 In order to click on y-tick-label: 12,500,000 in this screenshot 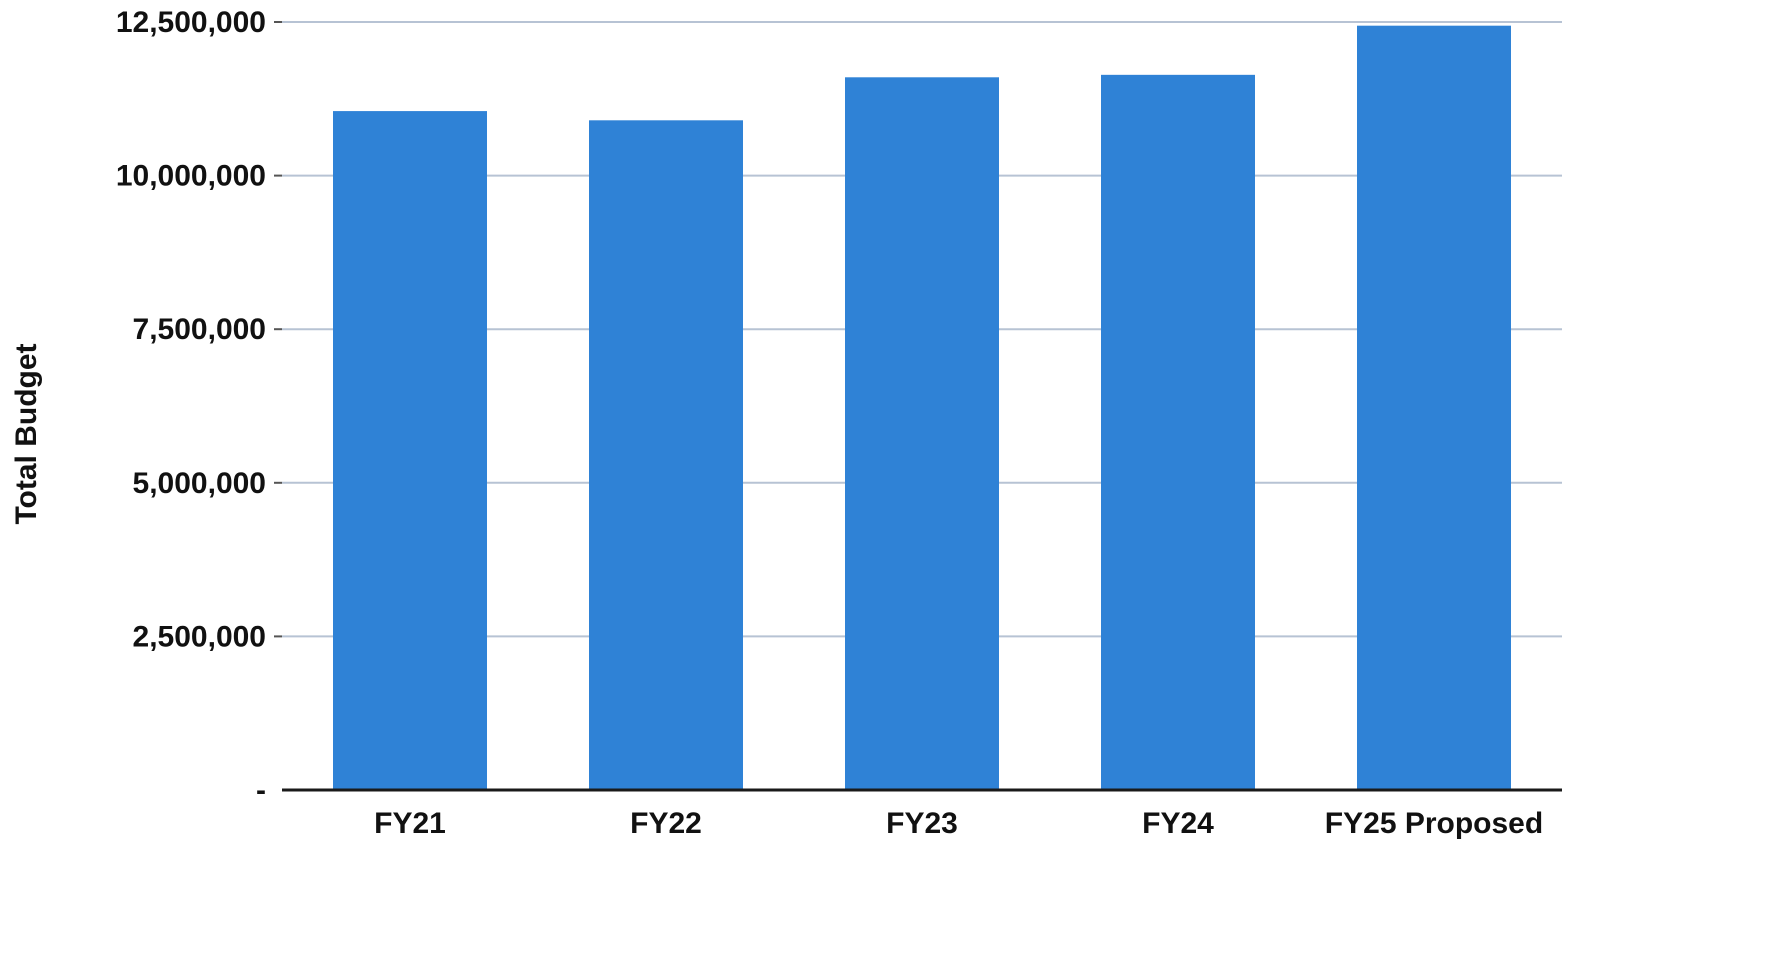, I will do `click(191, 22)`.